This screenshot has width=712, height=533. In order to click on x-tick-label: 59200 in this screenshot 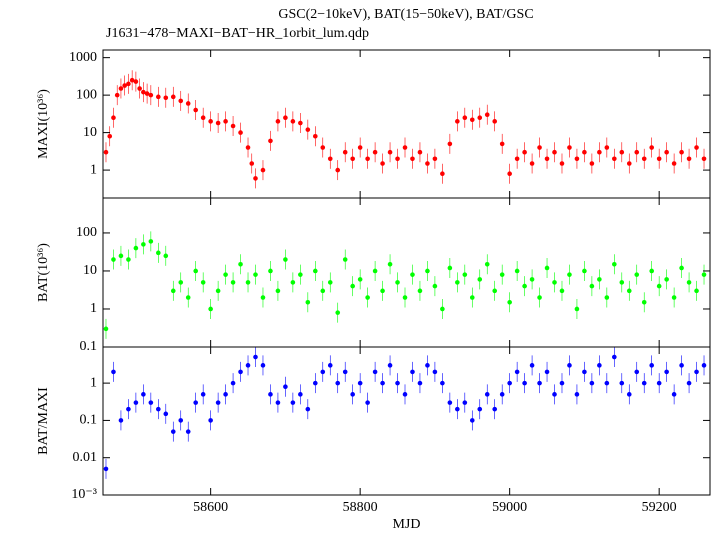, I will do `click(659, 507)`.